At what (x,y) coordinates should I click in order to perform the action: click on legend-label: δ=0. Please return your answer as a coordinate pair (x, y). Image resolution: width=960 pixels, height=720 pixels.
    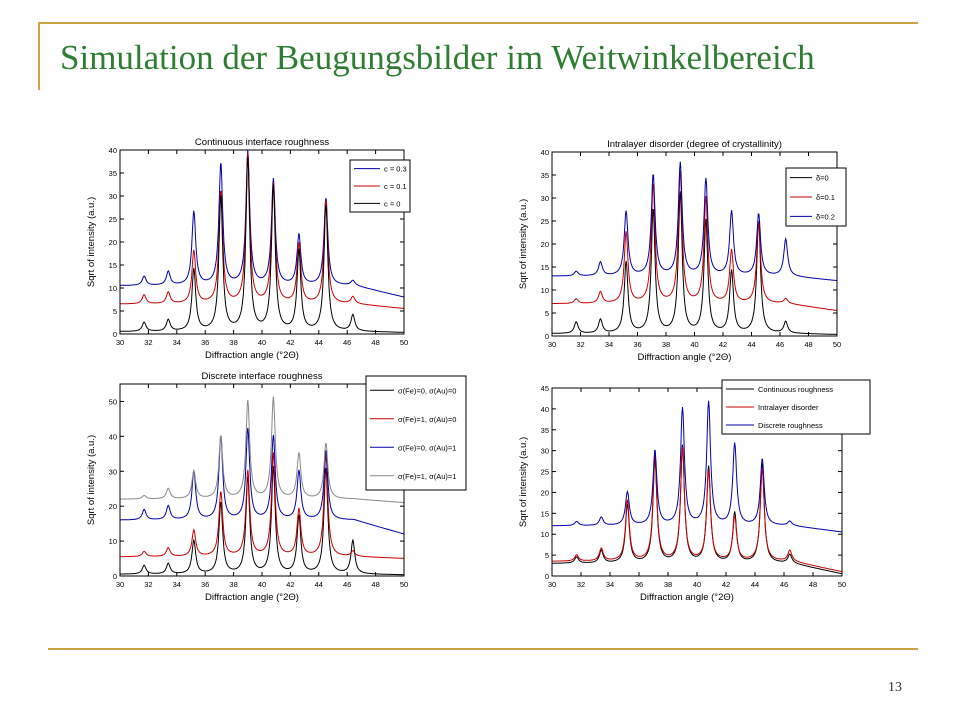
    Looking at the image, I should click on (822, 178).